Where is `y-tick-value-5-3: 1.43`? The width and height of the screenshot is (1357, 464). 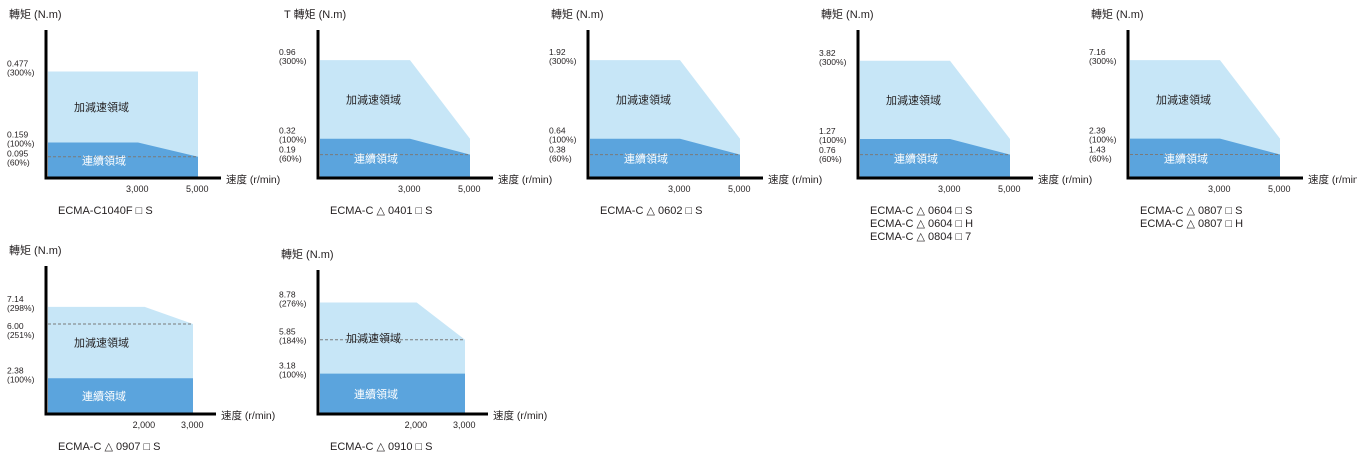 y-tick-value-5-3: 1.43 is located at coordinates (1097, 150).